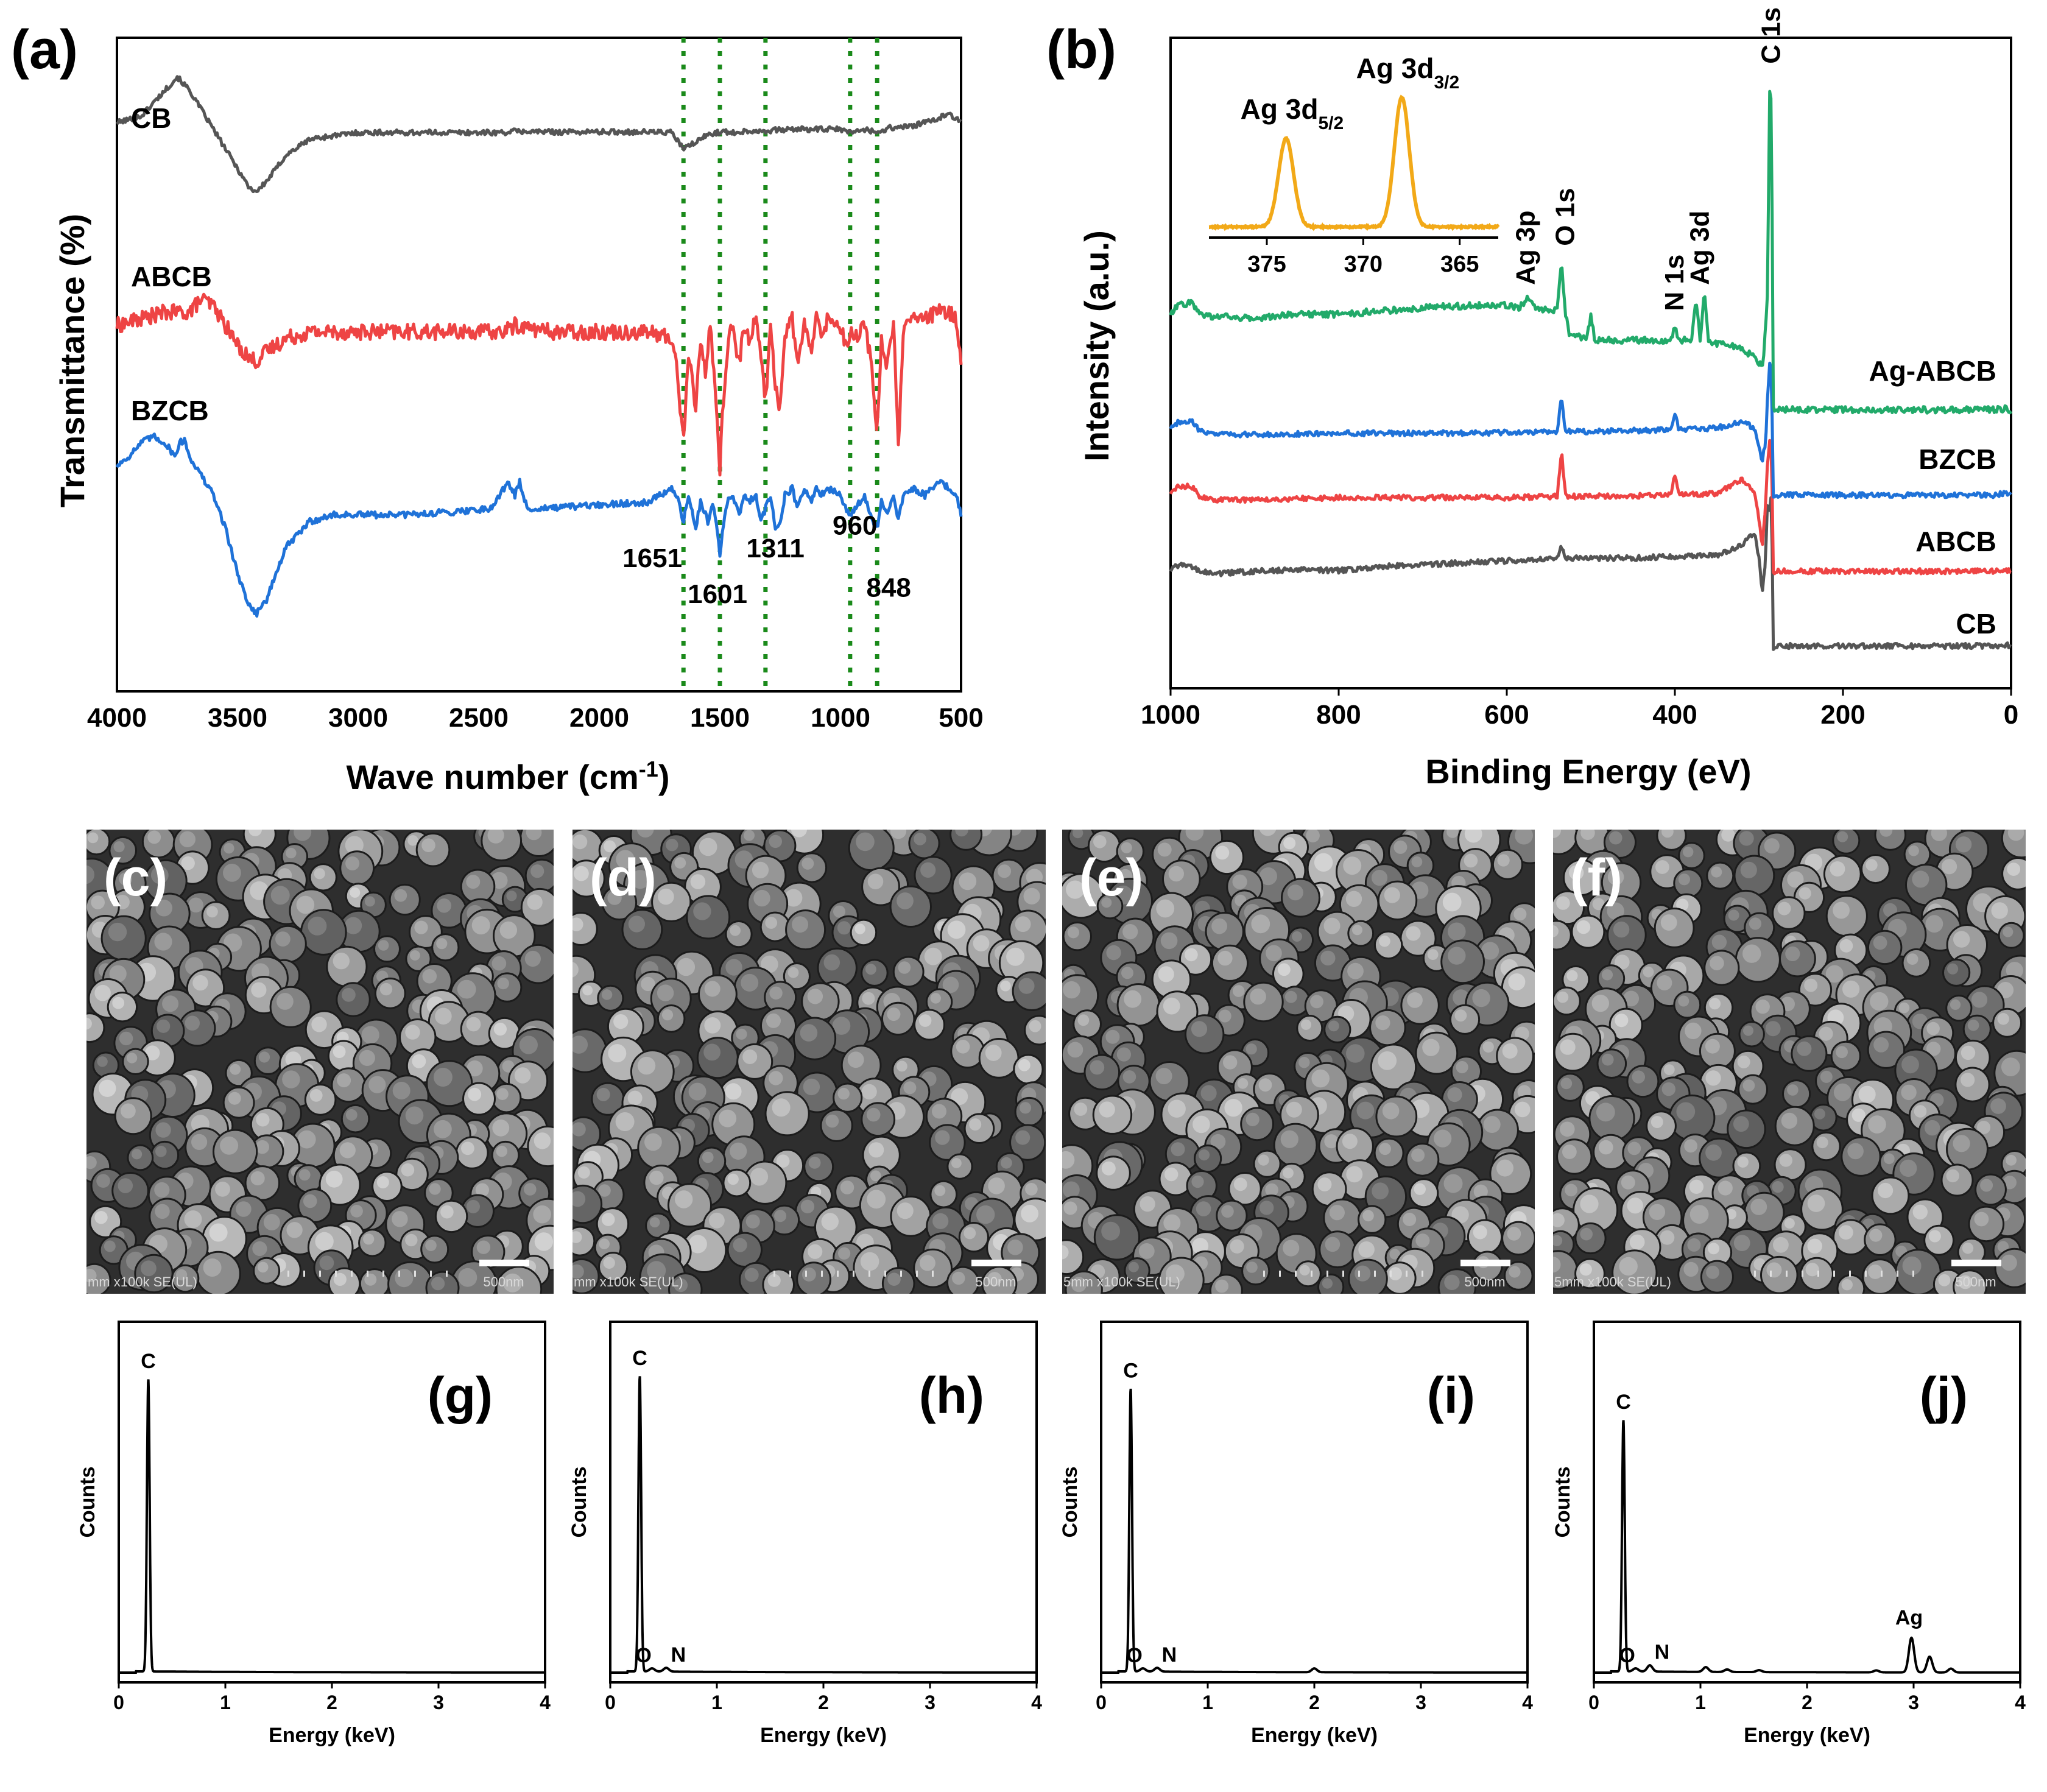 This screenshot has height=1792, width=2047. Describe the element at coordinates (1596, 877) in the screenshot. I see `sem-panel-label: (f)` at that location.